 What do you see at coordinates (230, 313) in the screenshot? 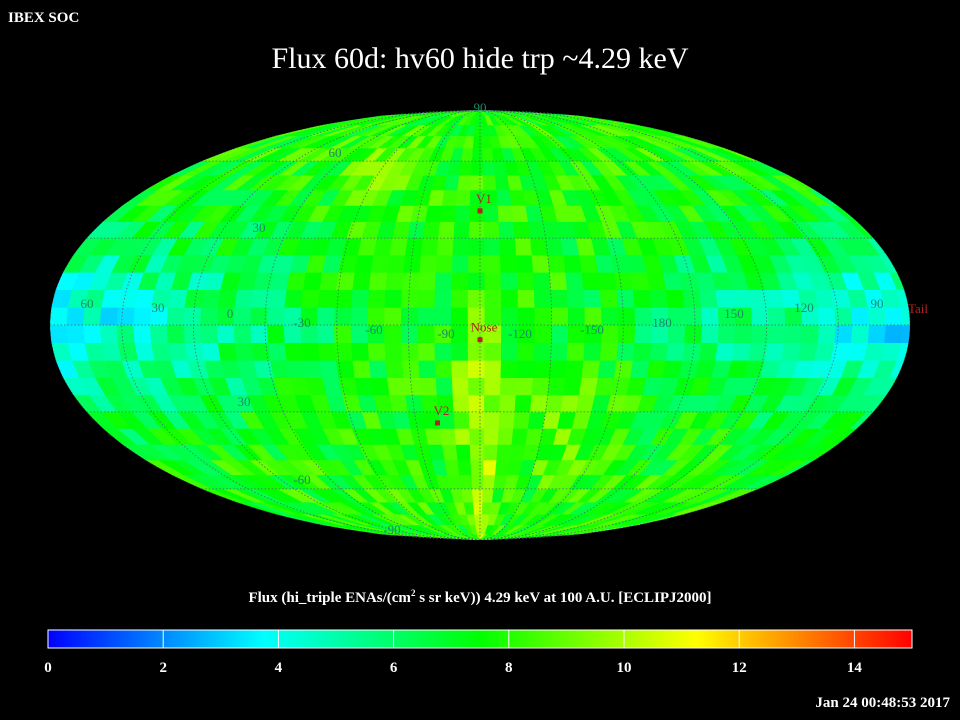
I see `lon-label: 0` at bounding box center [230, 313].